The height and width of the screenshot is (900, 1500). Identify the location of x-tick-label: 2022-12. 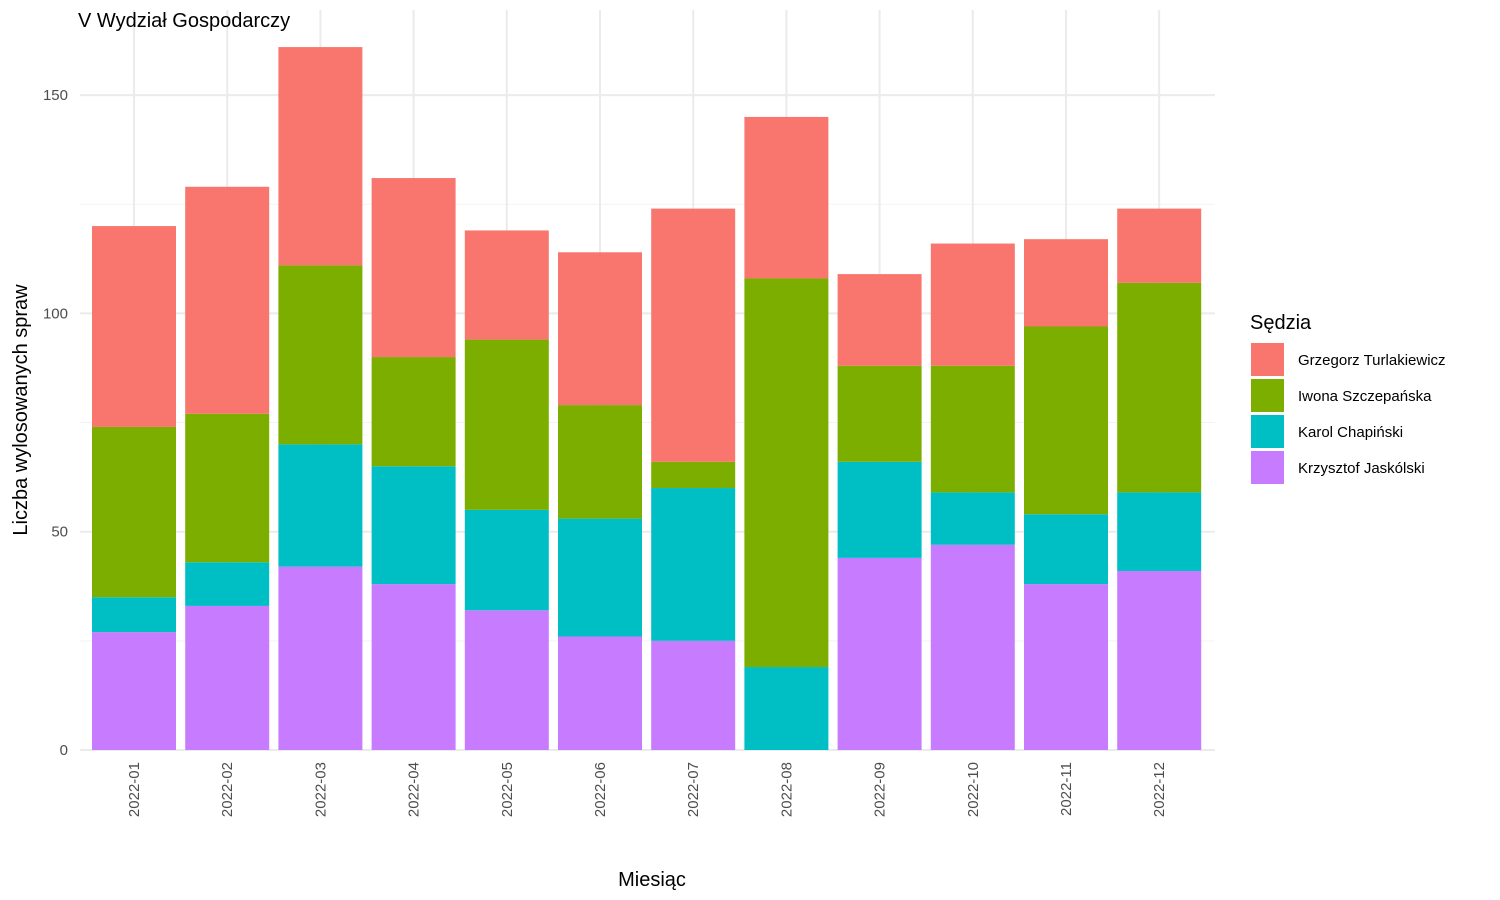
(1159, 789).